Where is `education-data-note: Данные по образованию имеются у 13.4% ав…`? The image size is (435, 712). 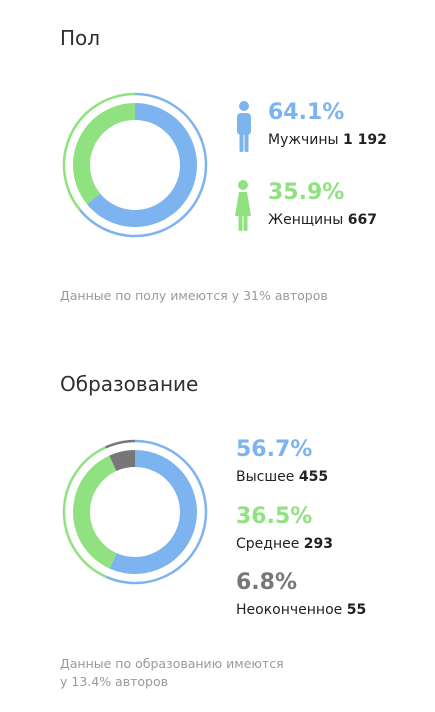 education-data-note: Данные по образованию имеются у 13.4% ав… is located at coordinates (172, 673).